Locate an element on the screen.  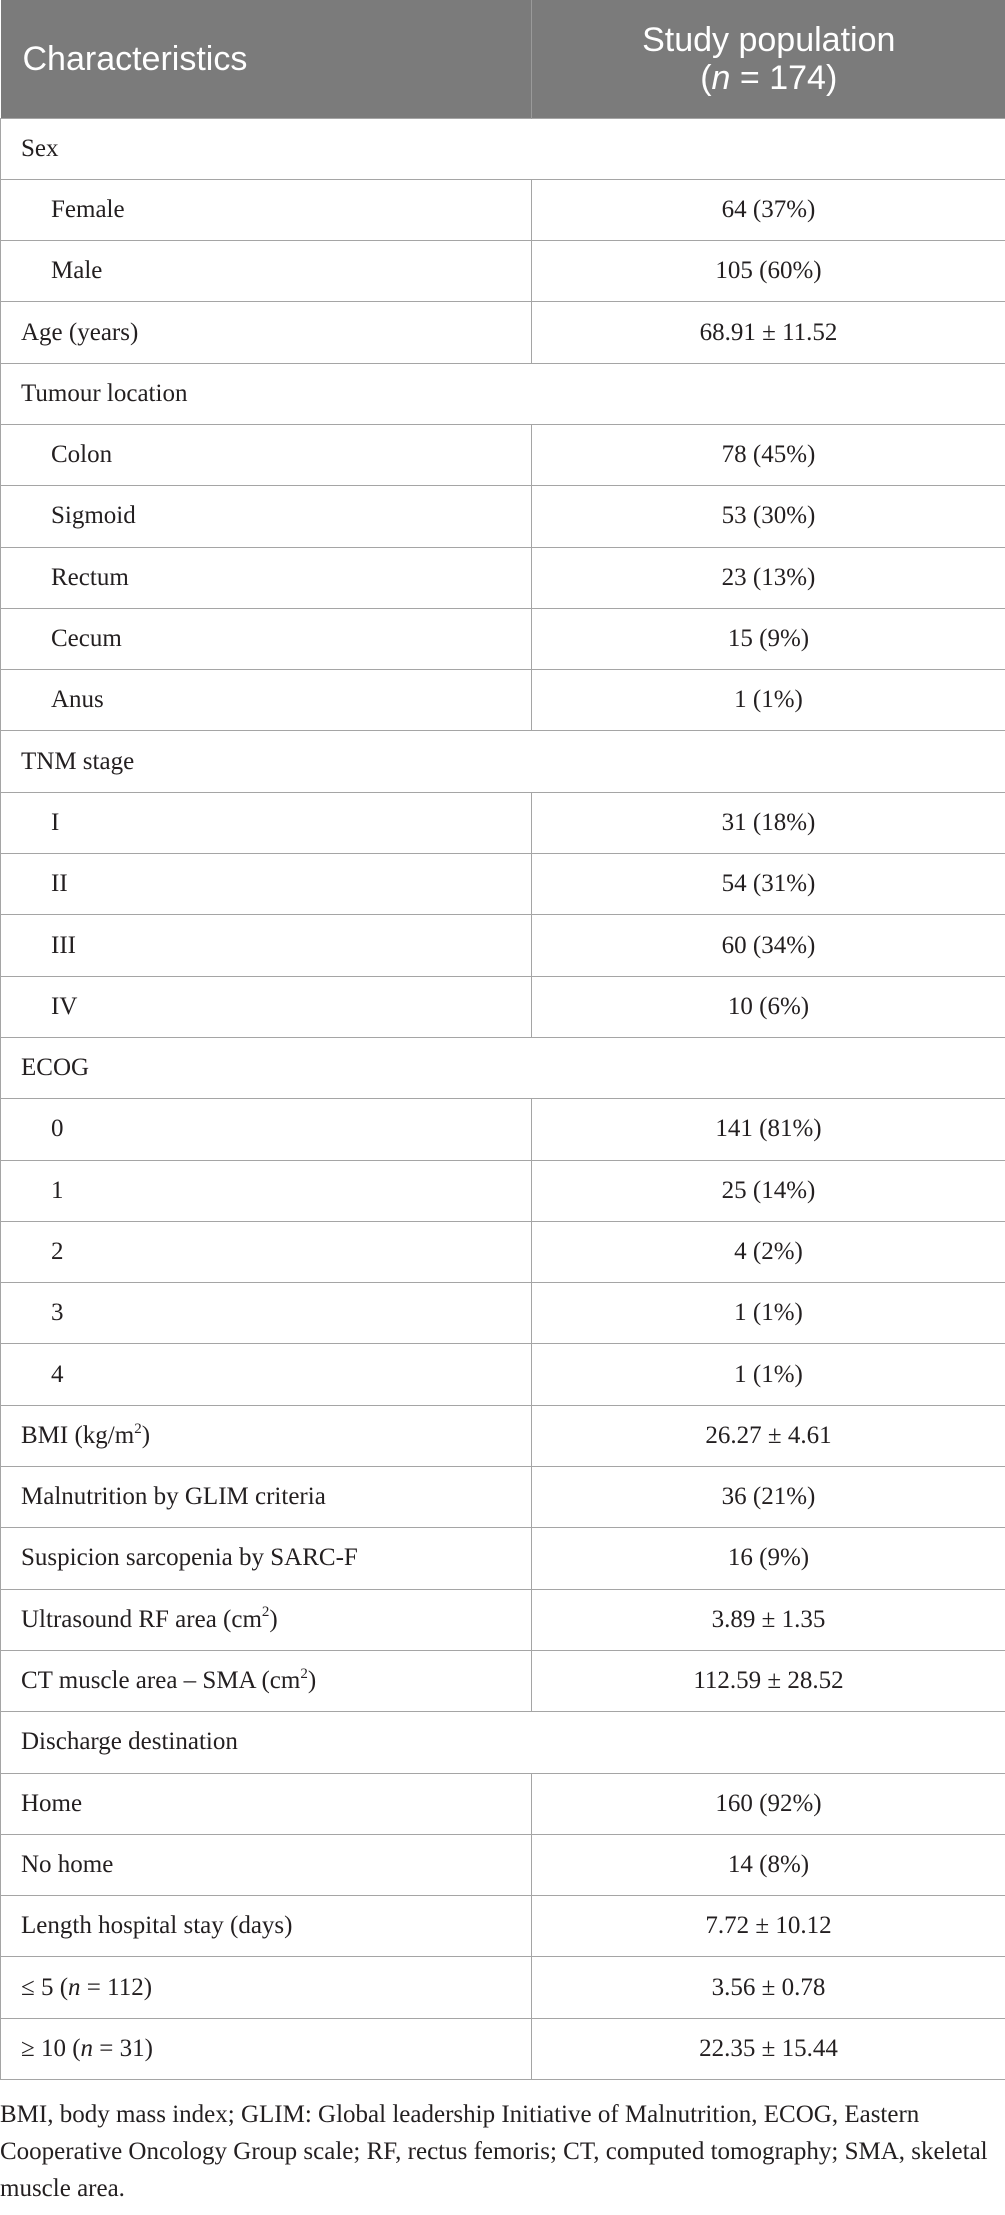
row-value: 26.27 ± 4.61 is located at coordinates (768, 1436).